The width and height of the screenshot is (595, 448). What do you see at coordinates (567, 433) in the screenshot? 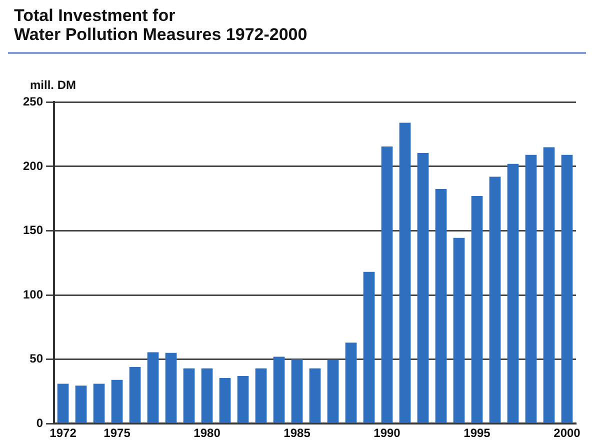
I see `x-tick-label: 2000` at bounding box center [567, 433].